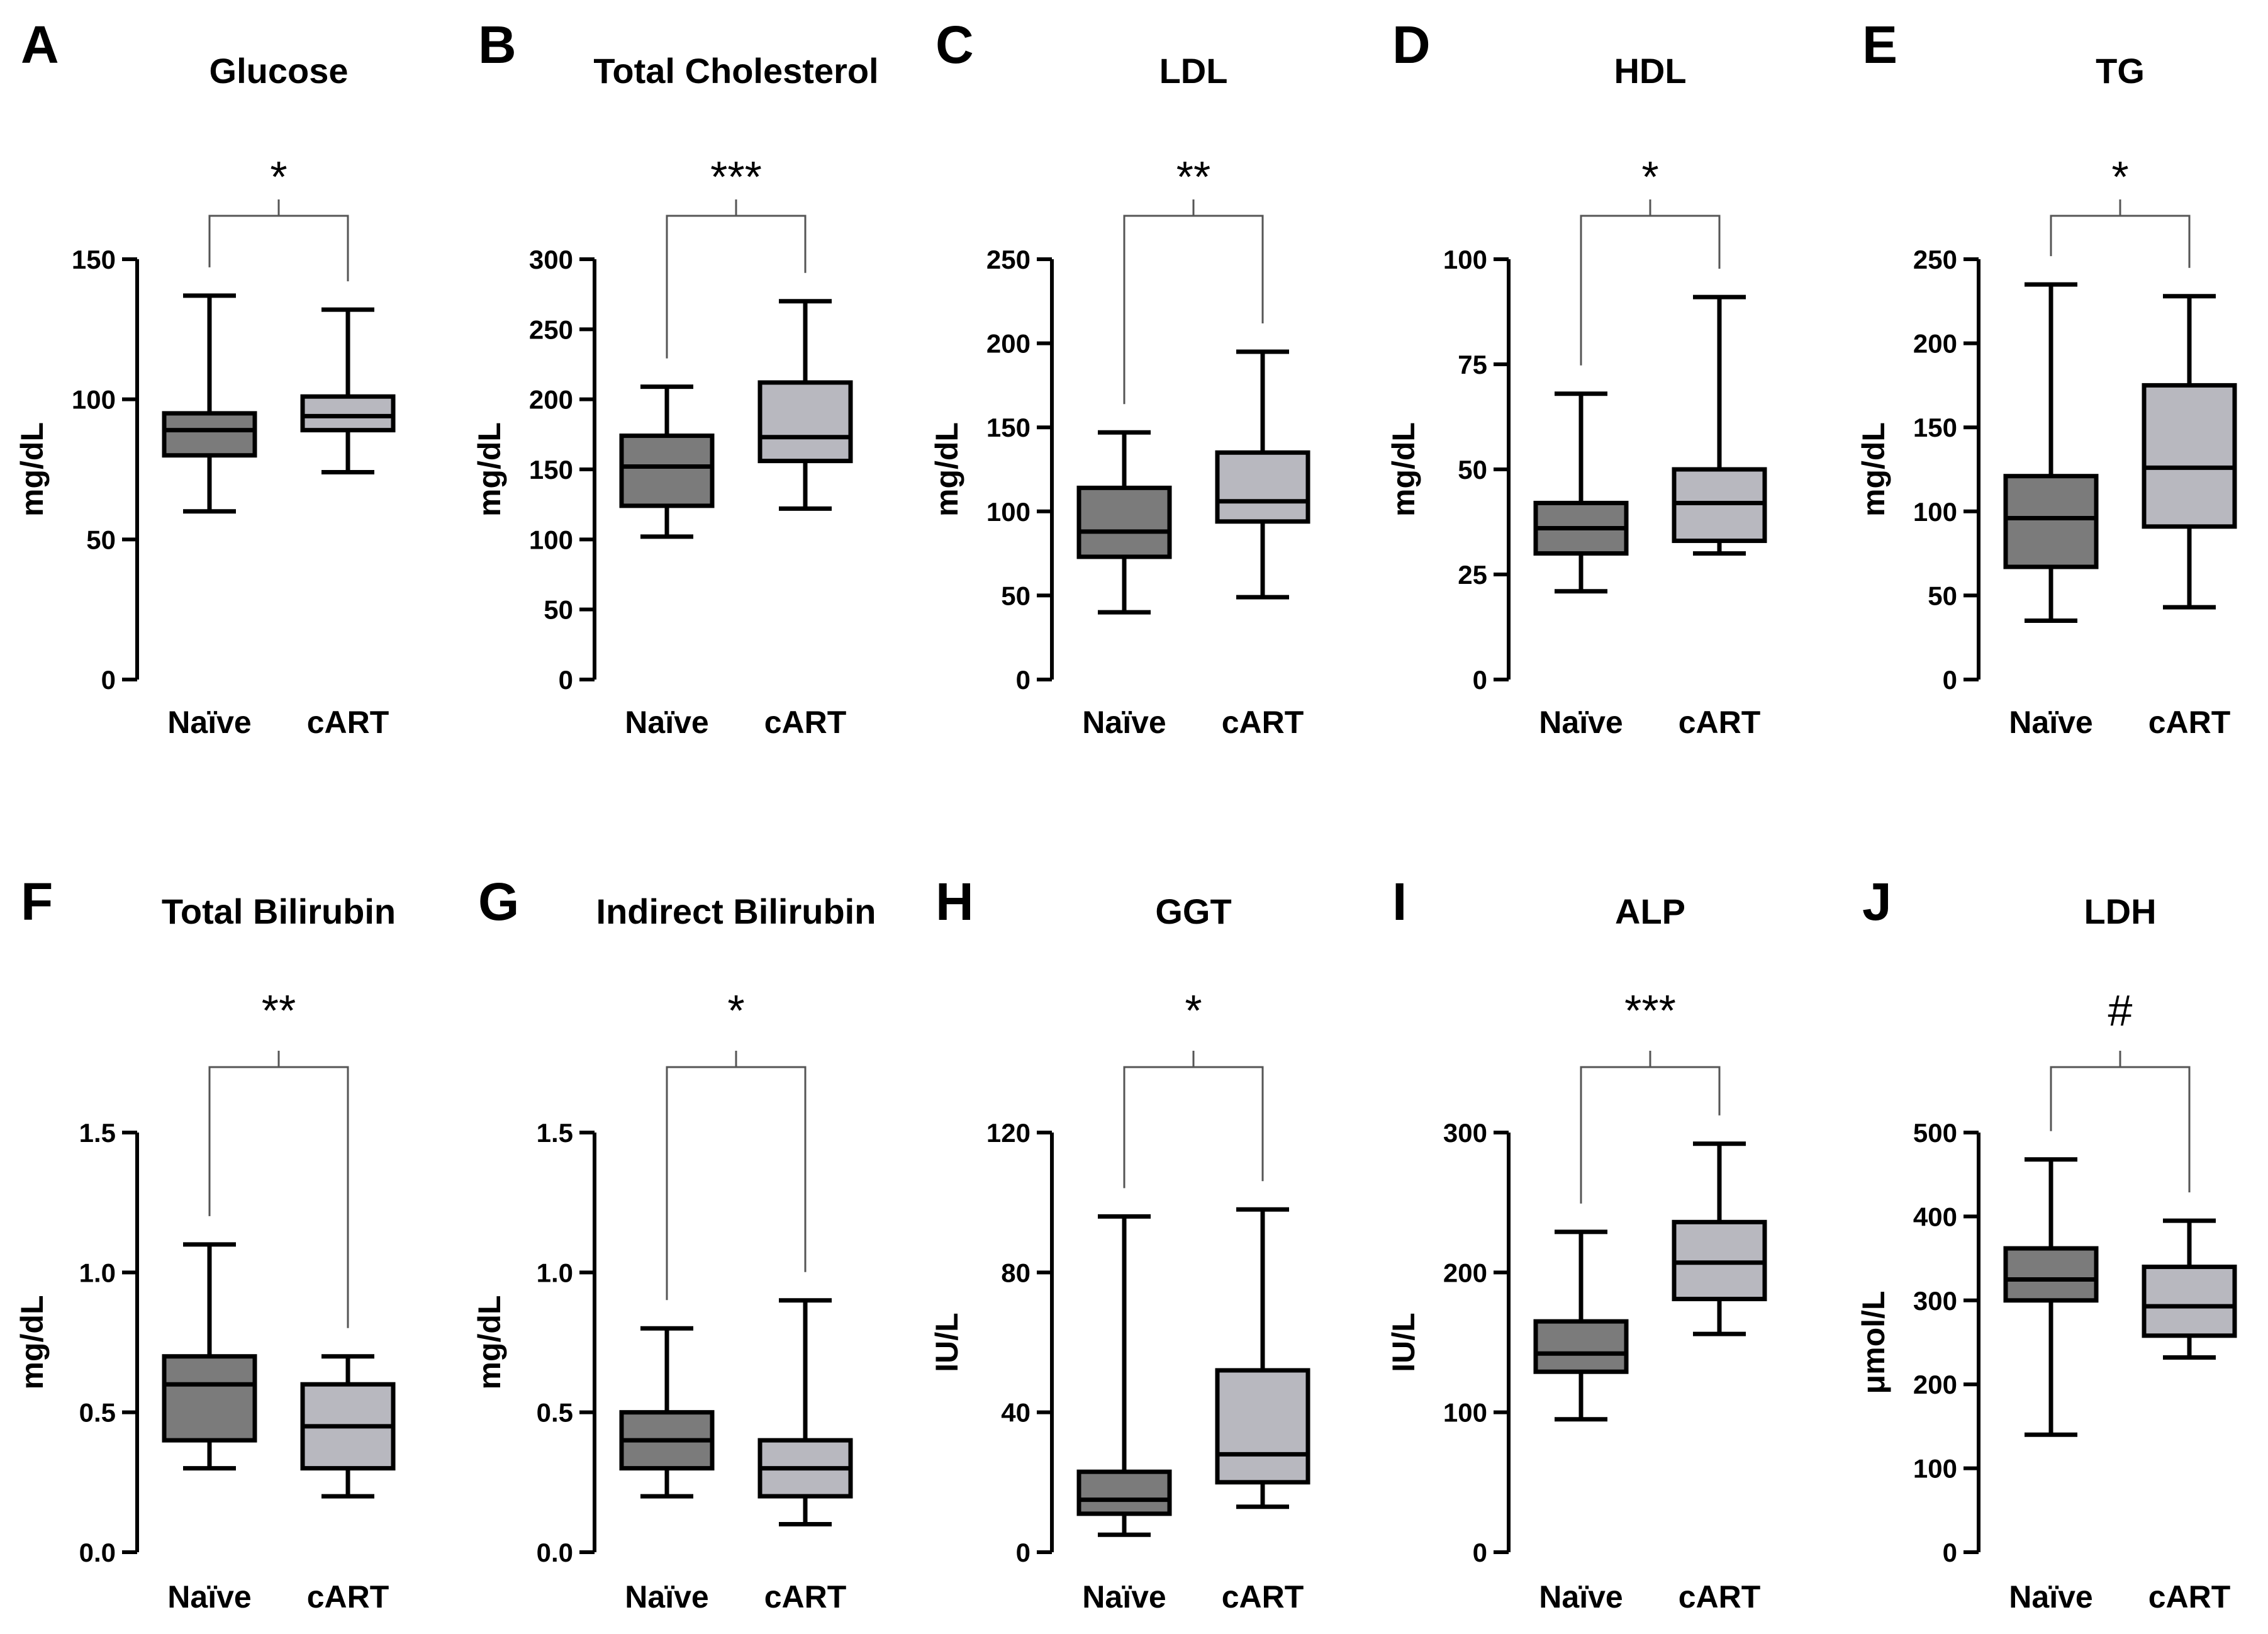 The width and height of the screenshot is (2268, 1634). I want to click on chart-title: Total Cholesterol, so click(735, 71).